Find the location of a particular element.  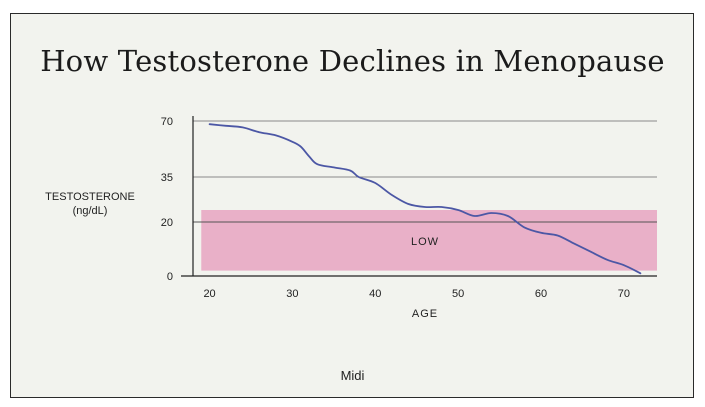

x-tick-label-50: 50 is located at coordinates (458, 294).